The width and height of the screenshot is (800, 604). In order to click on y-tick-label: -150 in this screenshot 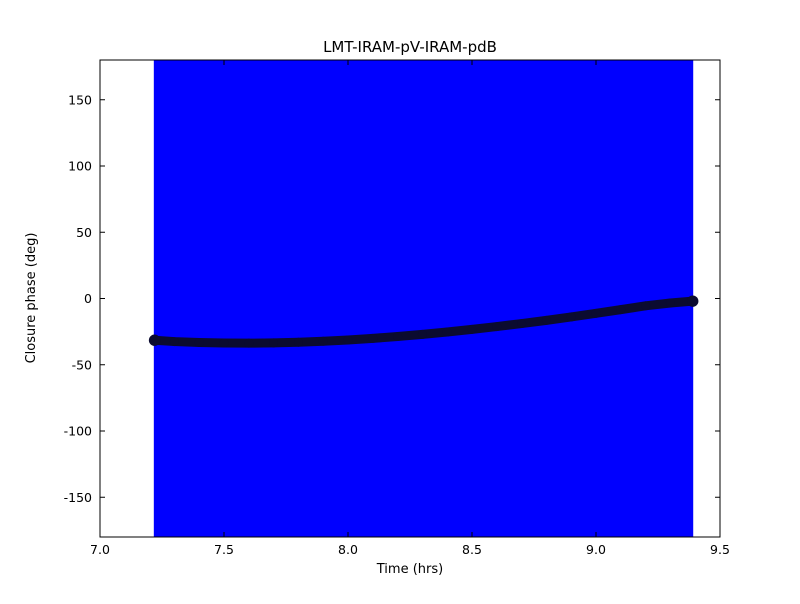, I will do `click(78, 497)`.